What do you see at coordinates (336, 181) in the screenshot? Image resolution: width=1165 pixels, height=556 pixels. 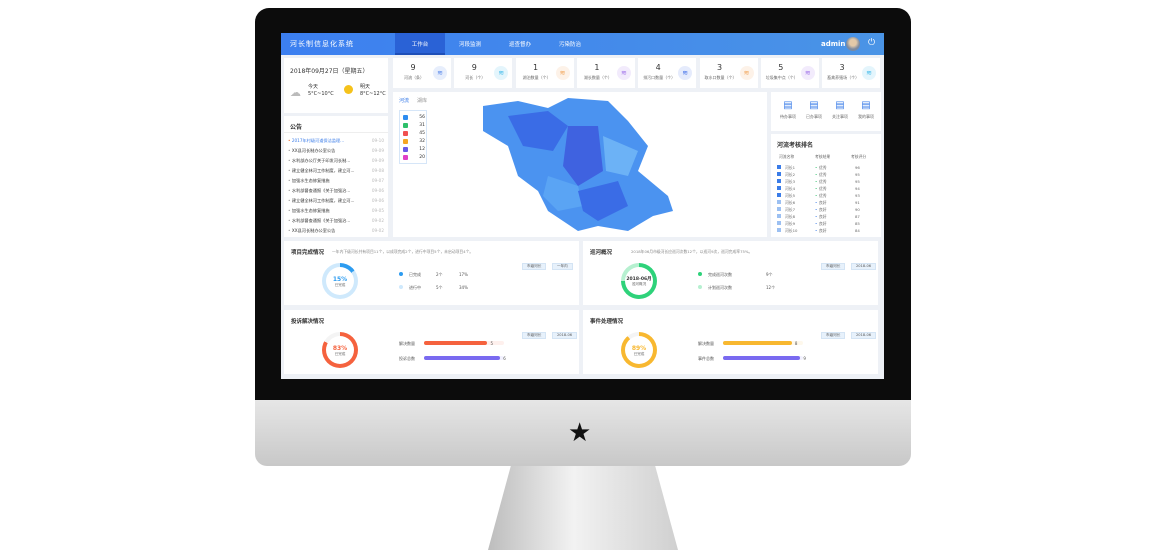 I see `notice-item: • 加强水生态修复措施 09-07` at bounding box center [336, 181].